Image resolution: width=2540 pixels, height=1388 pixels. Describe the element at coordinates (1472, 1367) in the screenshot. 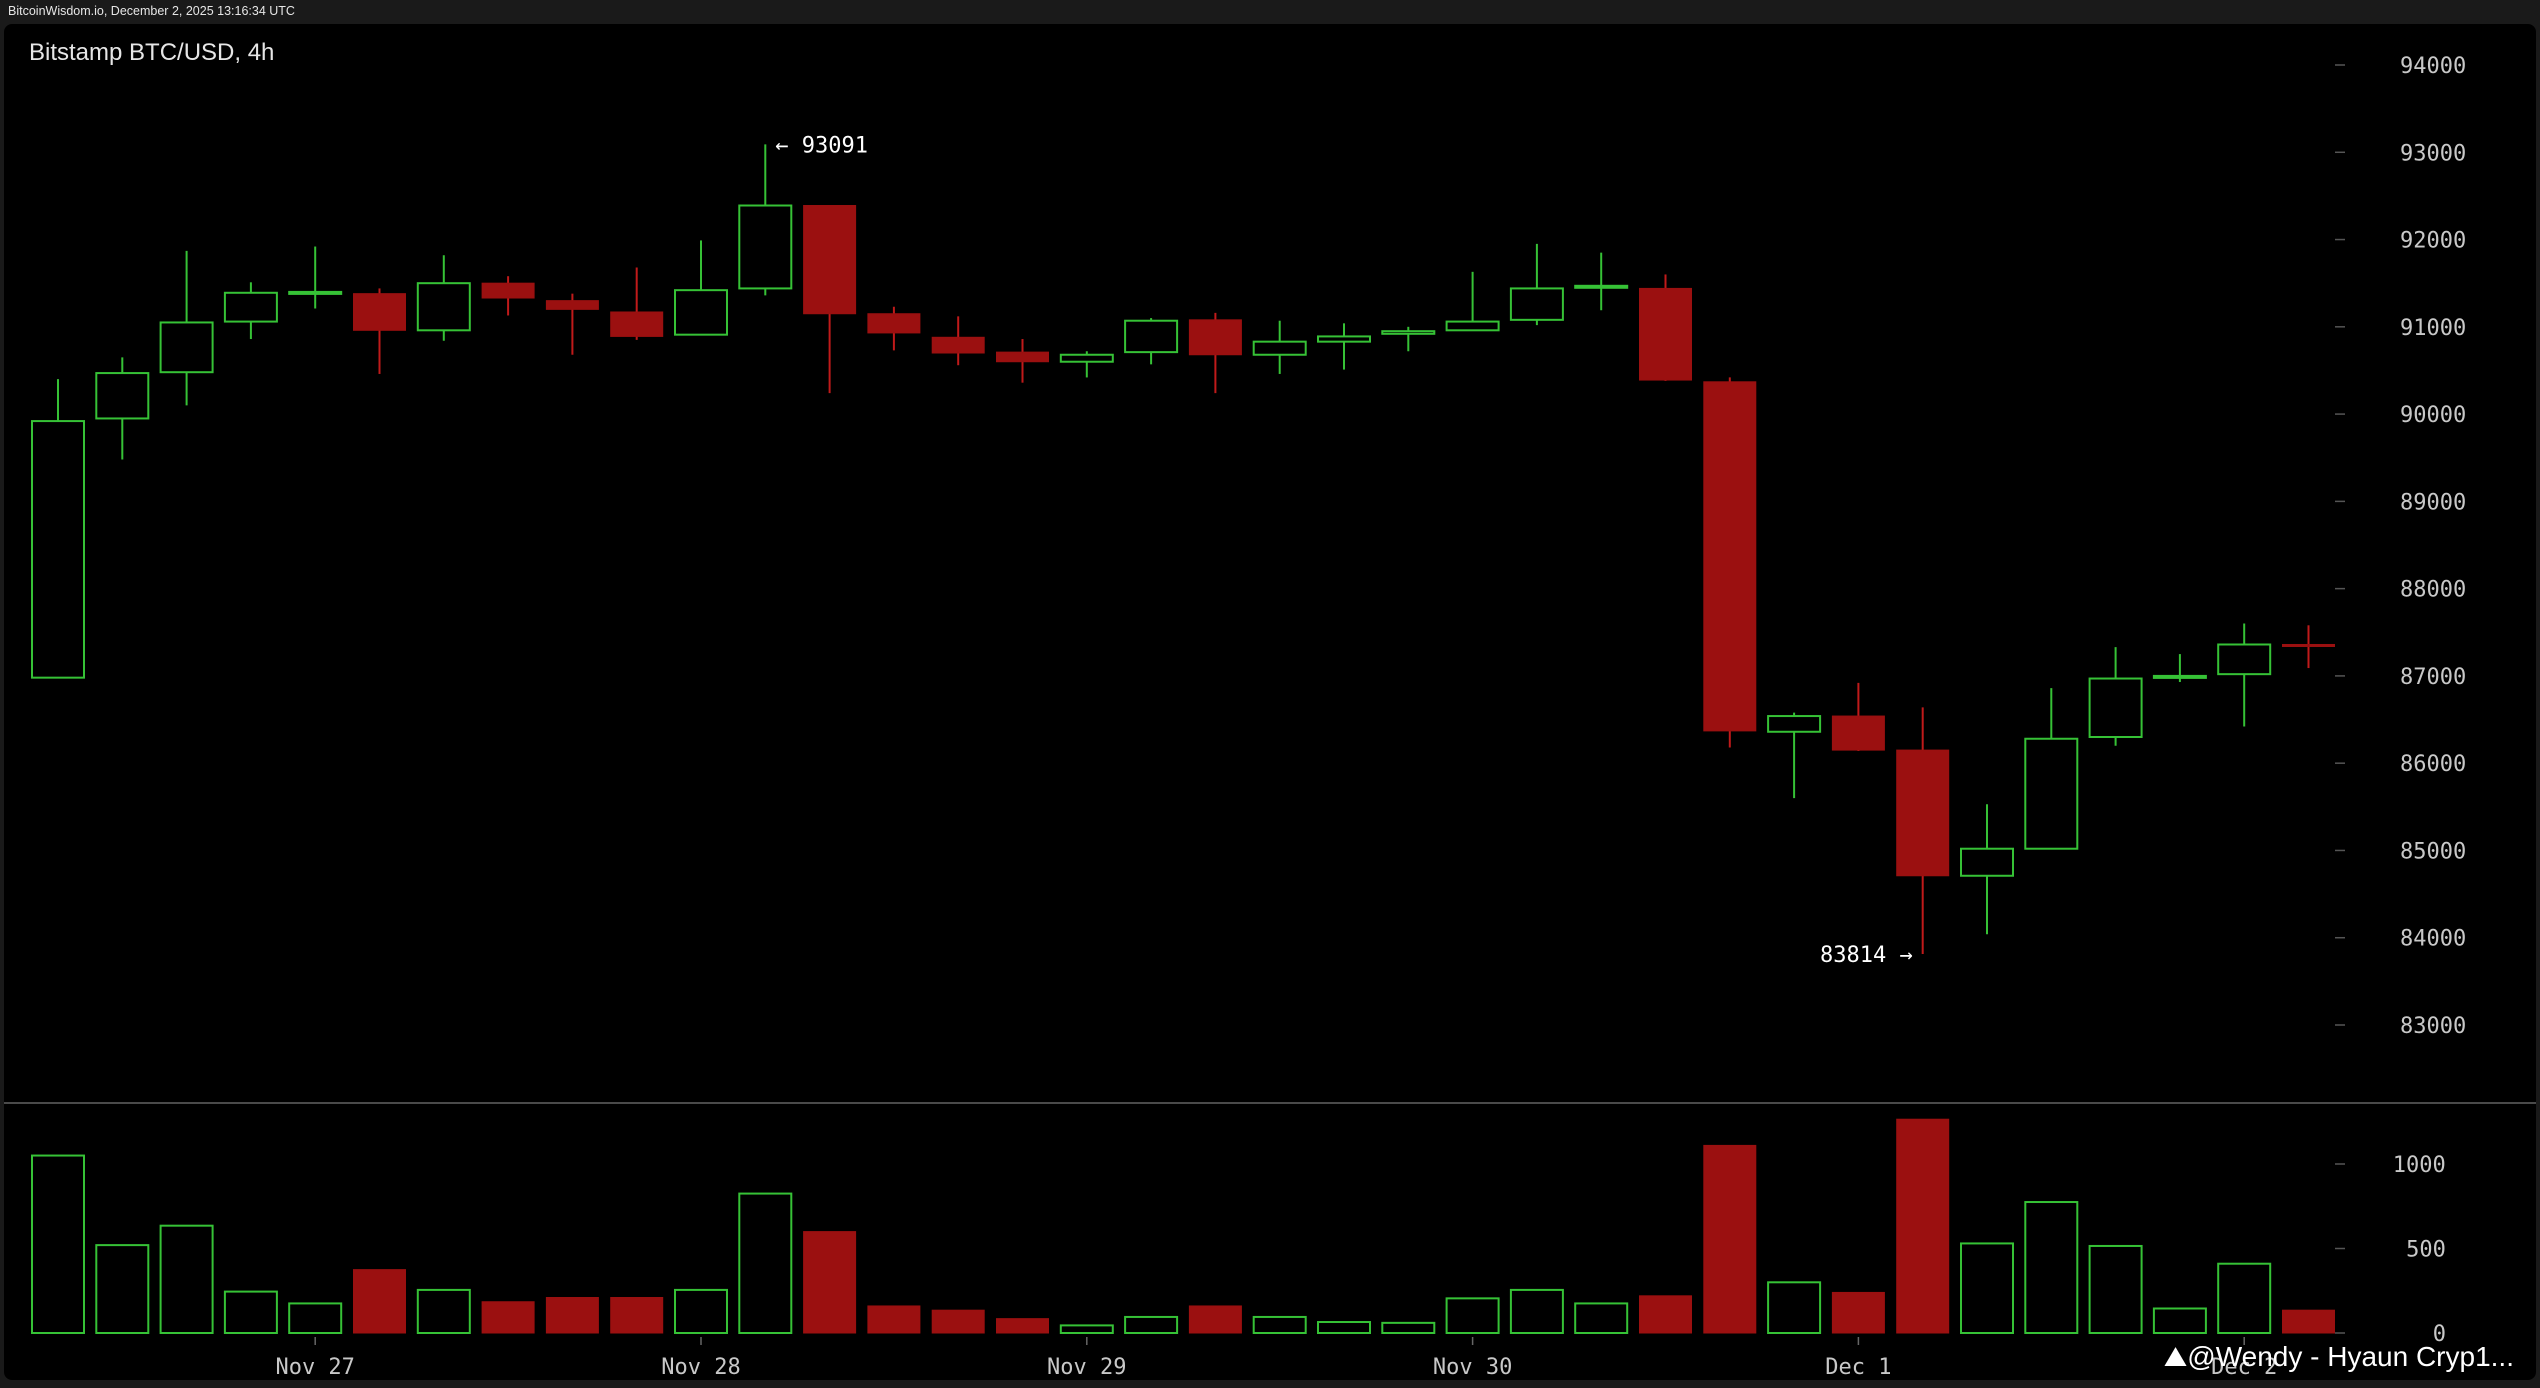

I see `time-tick-label: Nov 30` at that location.